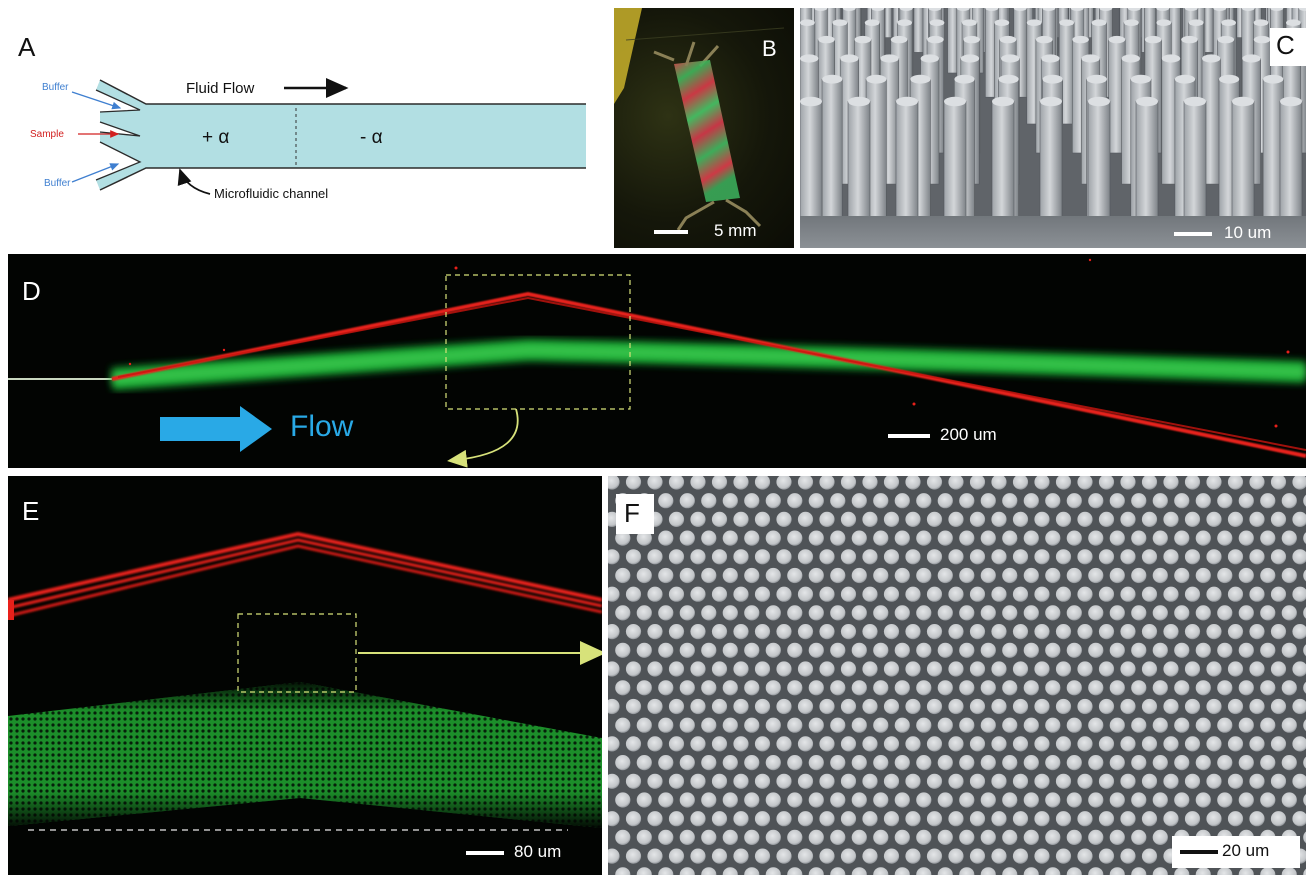 This screenshot has height=875, width=1306. I want to click on buffer-bottom-label: Buffer, so click(57, 183).